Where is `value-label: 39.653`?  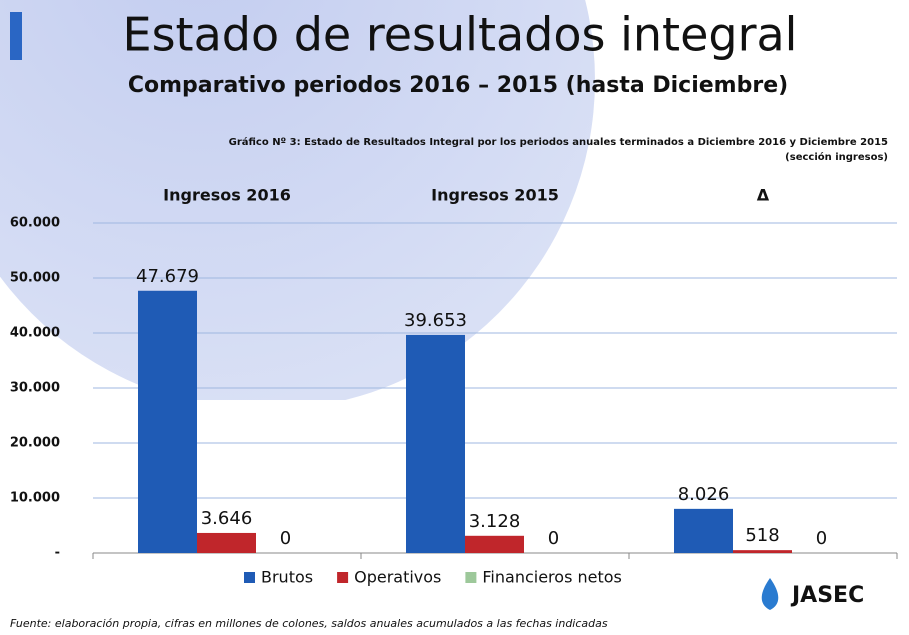
value-label: 39.653 is located at coordinates (435, 320).